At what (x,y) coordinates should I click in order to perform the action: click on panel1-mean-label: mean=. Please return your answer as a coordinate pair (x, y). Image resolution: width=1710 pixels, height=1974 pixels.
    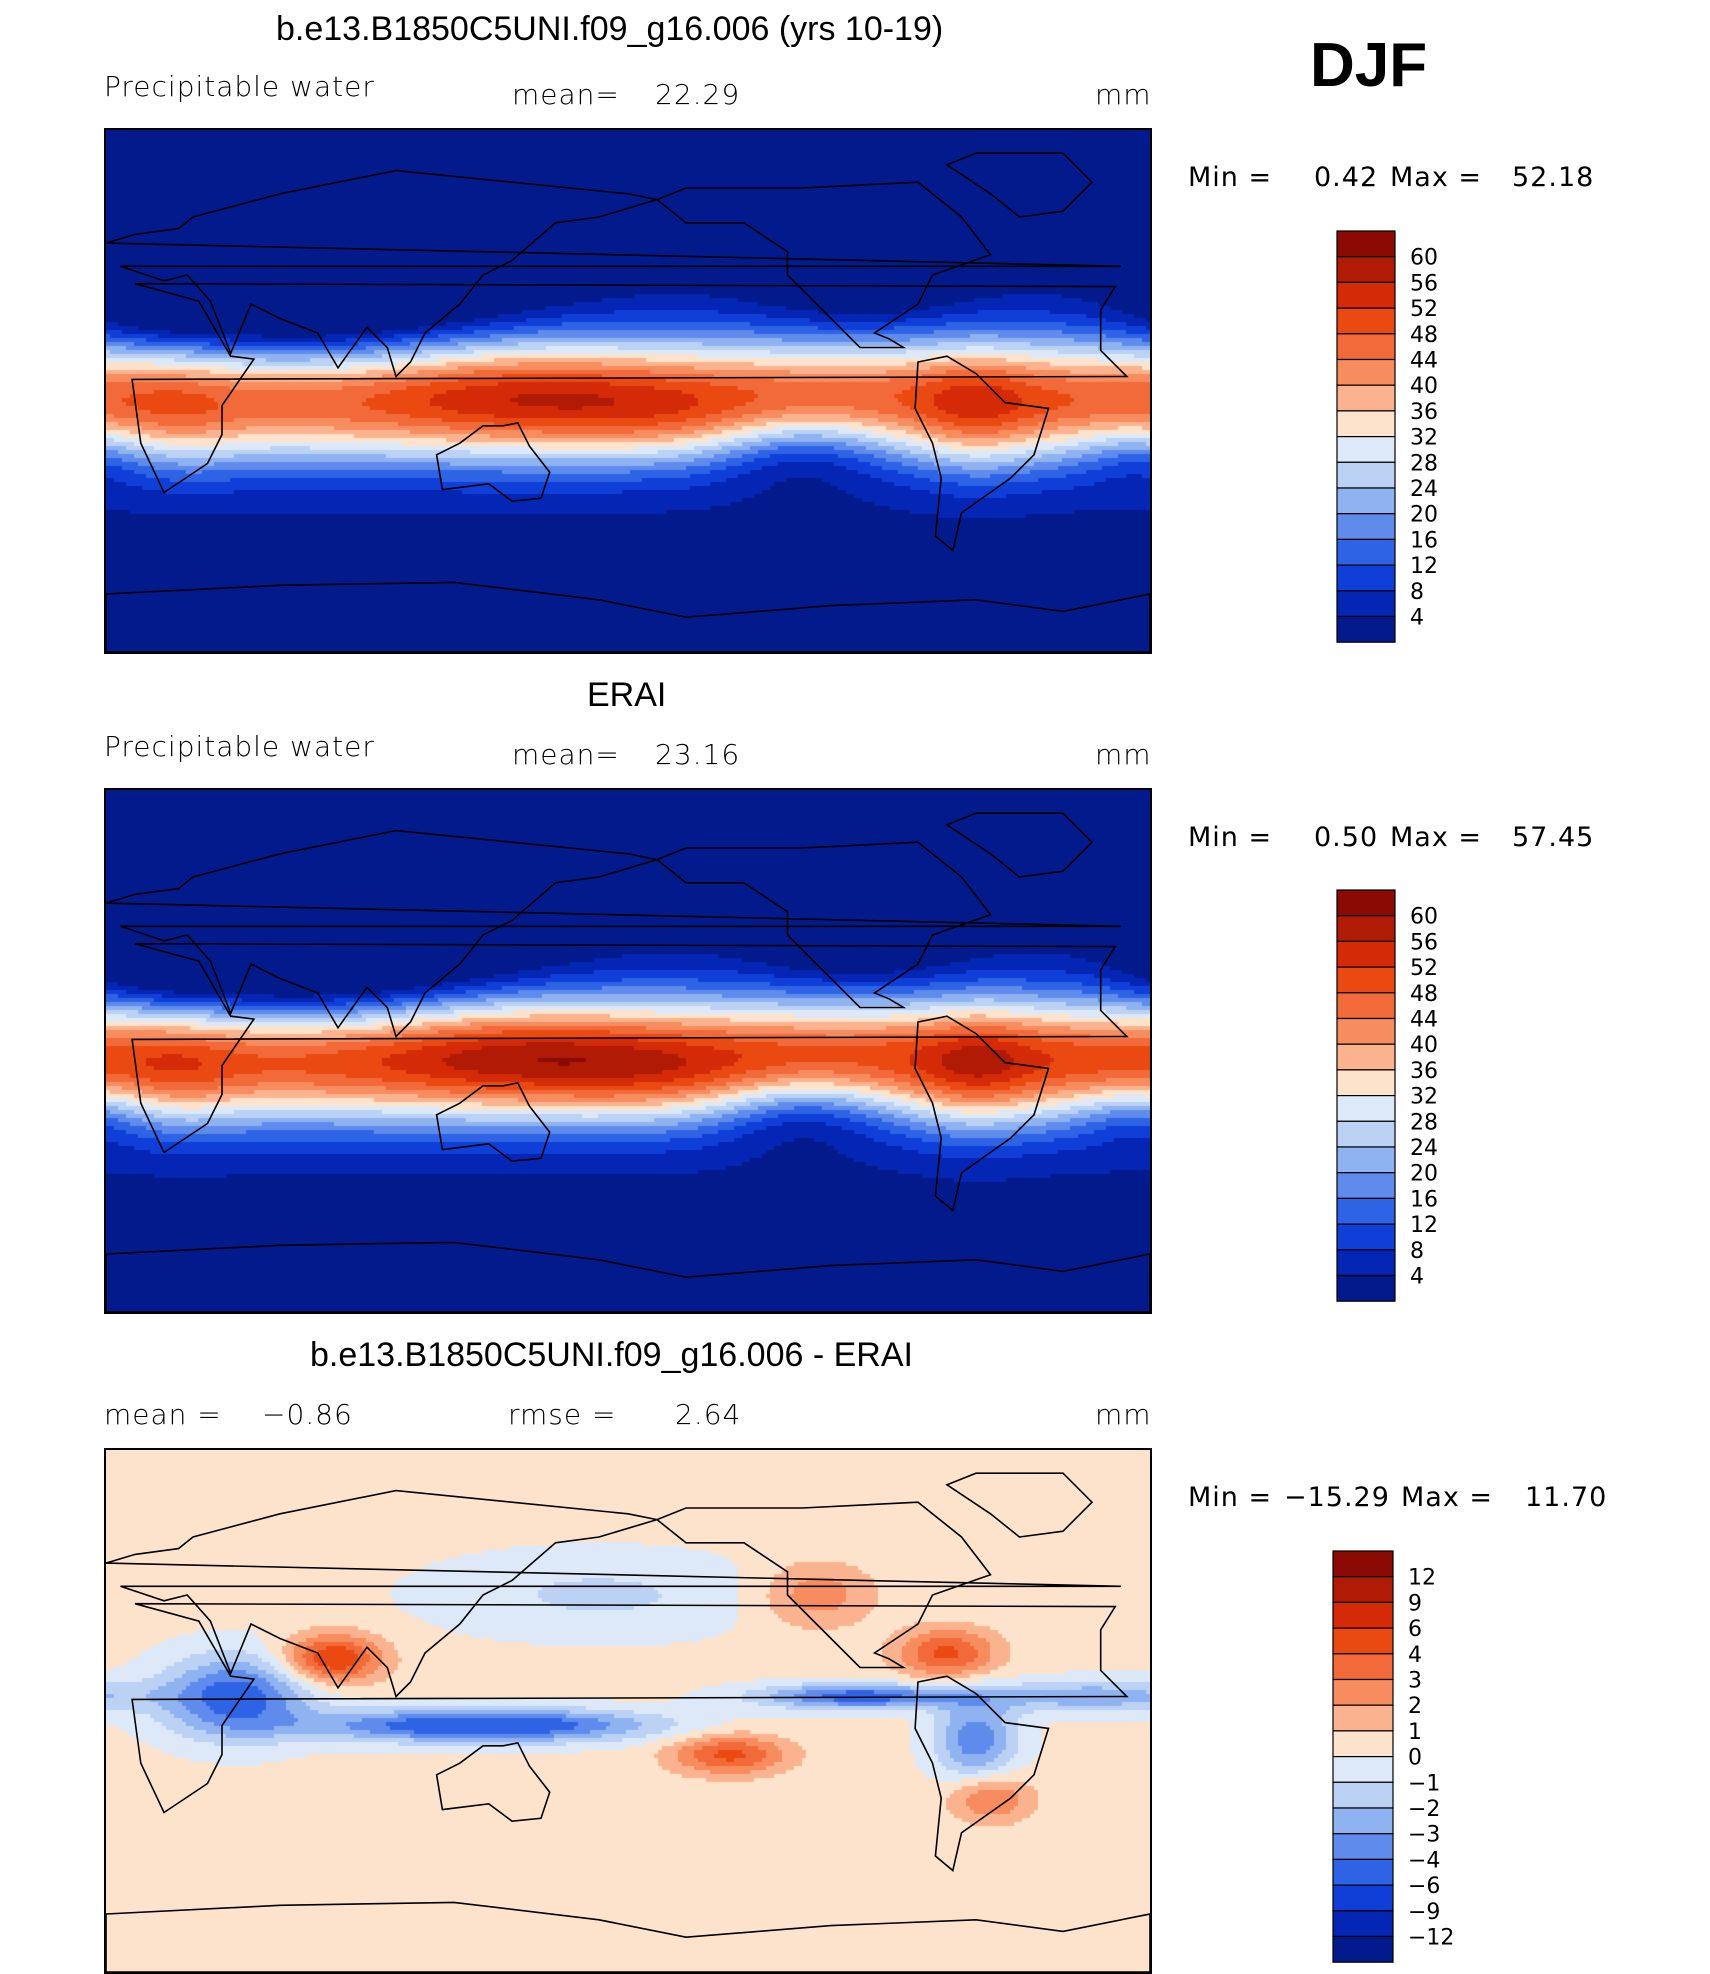
    Looking at the image, I should click on (566, 94).